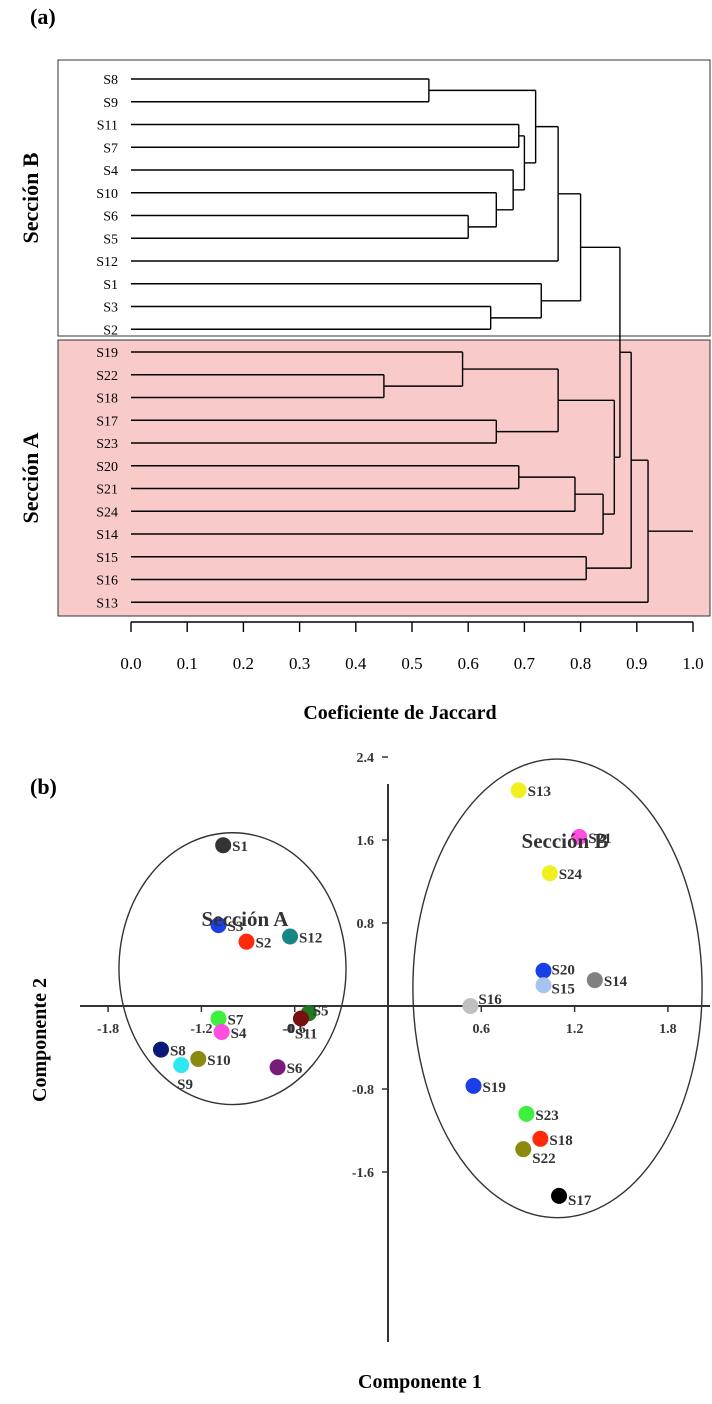  What do you see at coordinates (306, 1034) in the screenshot?
I see `point-label-S11: S11` at bounding box center [306, 1034].